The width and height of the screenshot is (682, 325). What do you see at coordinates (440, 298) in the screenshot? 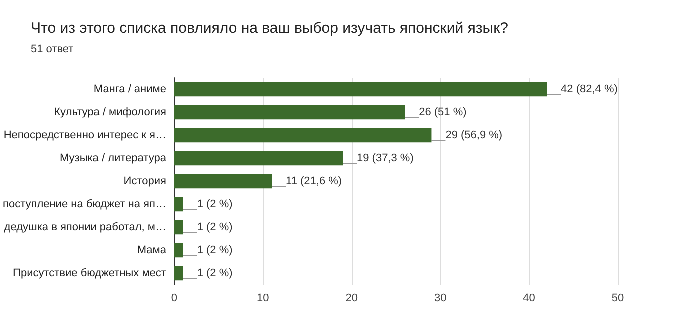
I see `x-tick-label: 30` at bounding box center [440, 298].